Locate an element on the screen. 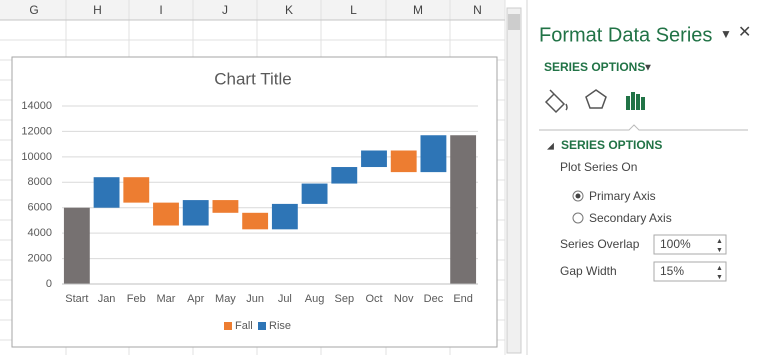  x-tick-label: Dec is located at coordinates (434, 299).